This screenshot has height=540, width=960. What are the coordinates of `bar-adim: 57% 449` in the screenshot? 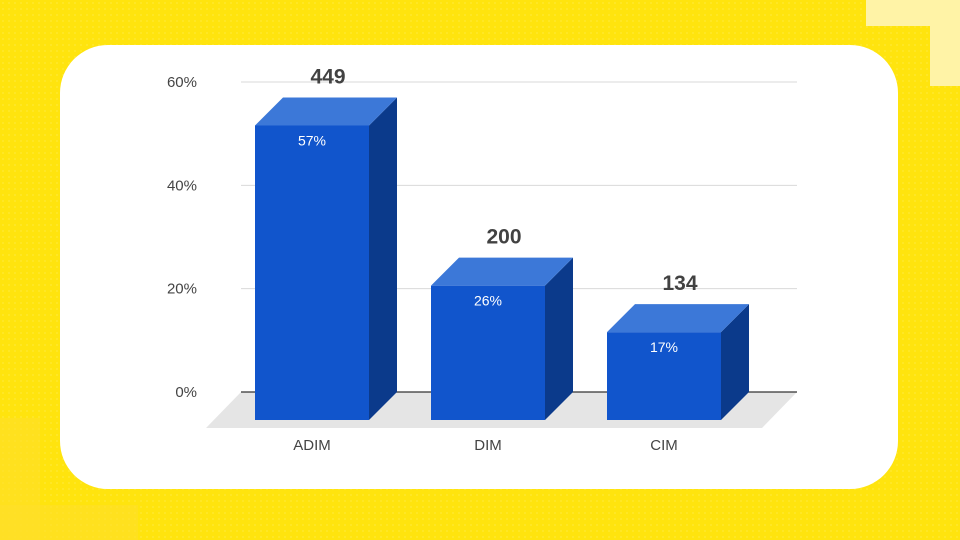 It's located at (326, 243).